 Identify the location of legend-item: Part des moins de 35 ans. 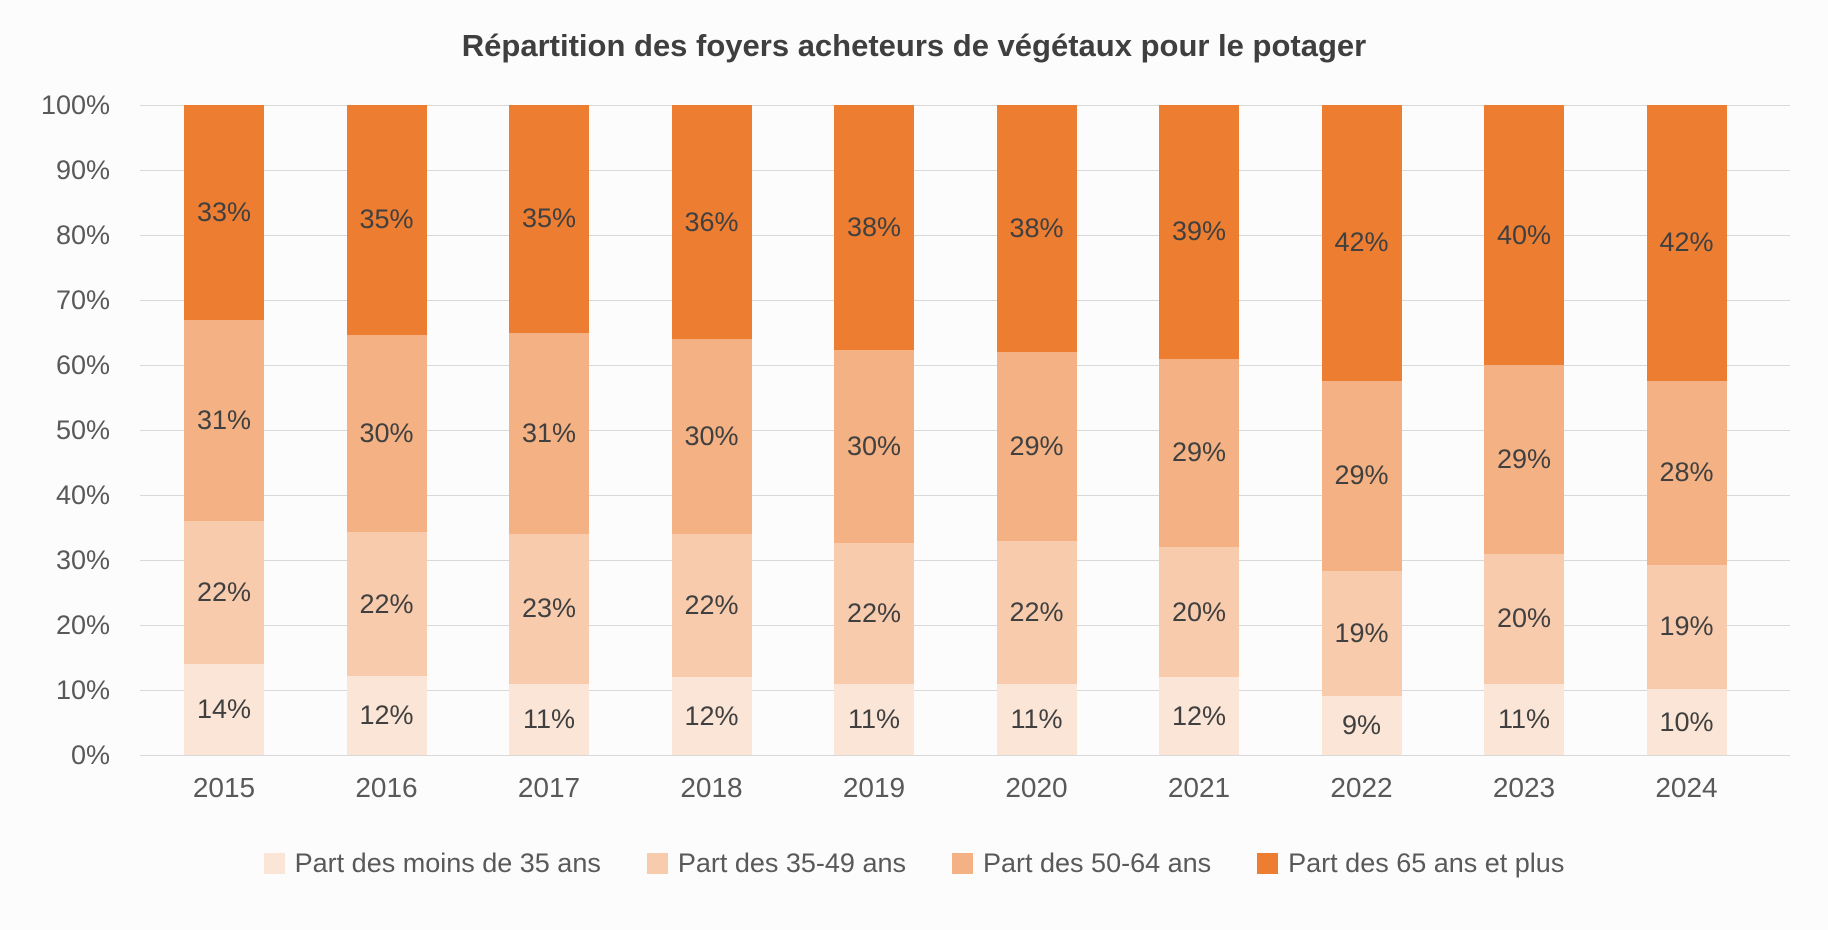
(432, 863).